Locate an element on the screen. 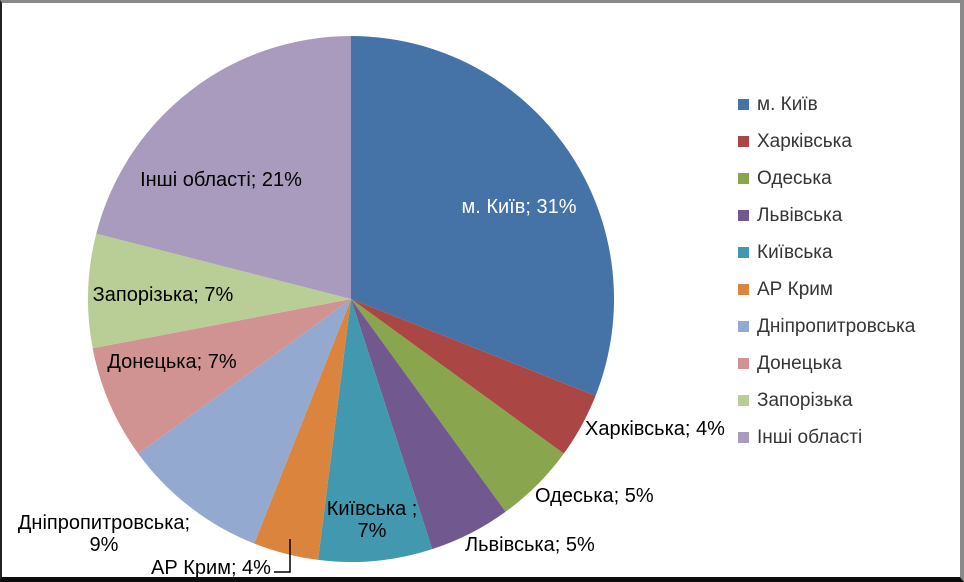 The height and width of the screenshot is (582, 964). data-label-4: Київська ; 7% is located at coordinates (372, 520).